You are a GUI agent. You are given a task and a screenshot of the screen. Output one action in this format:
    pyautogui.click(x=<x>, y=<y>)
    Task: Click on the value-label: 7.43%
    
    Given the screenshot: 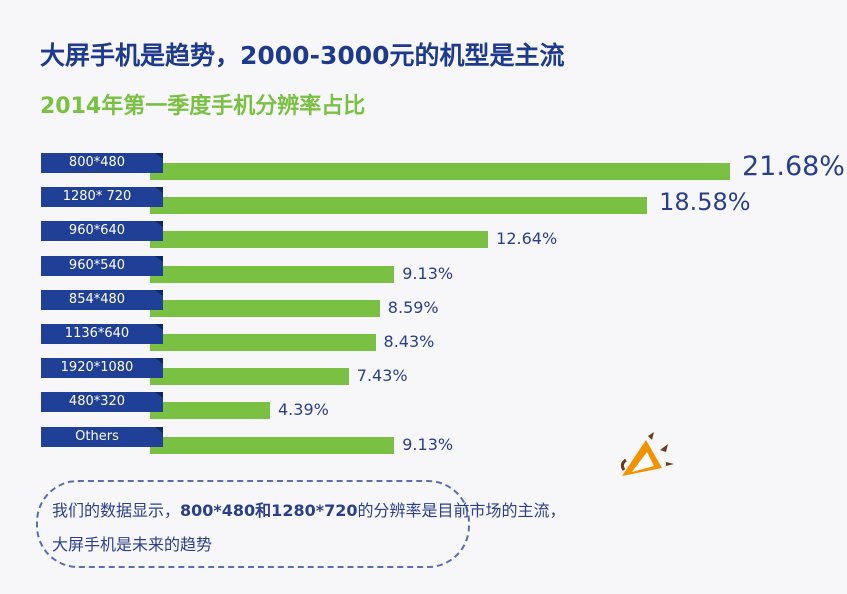 What is the action you would take?
    pyautogui.click(x=382, y=376)
    